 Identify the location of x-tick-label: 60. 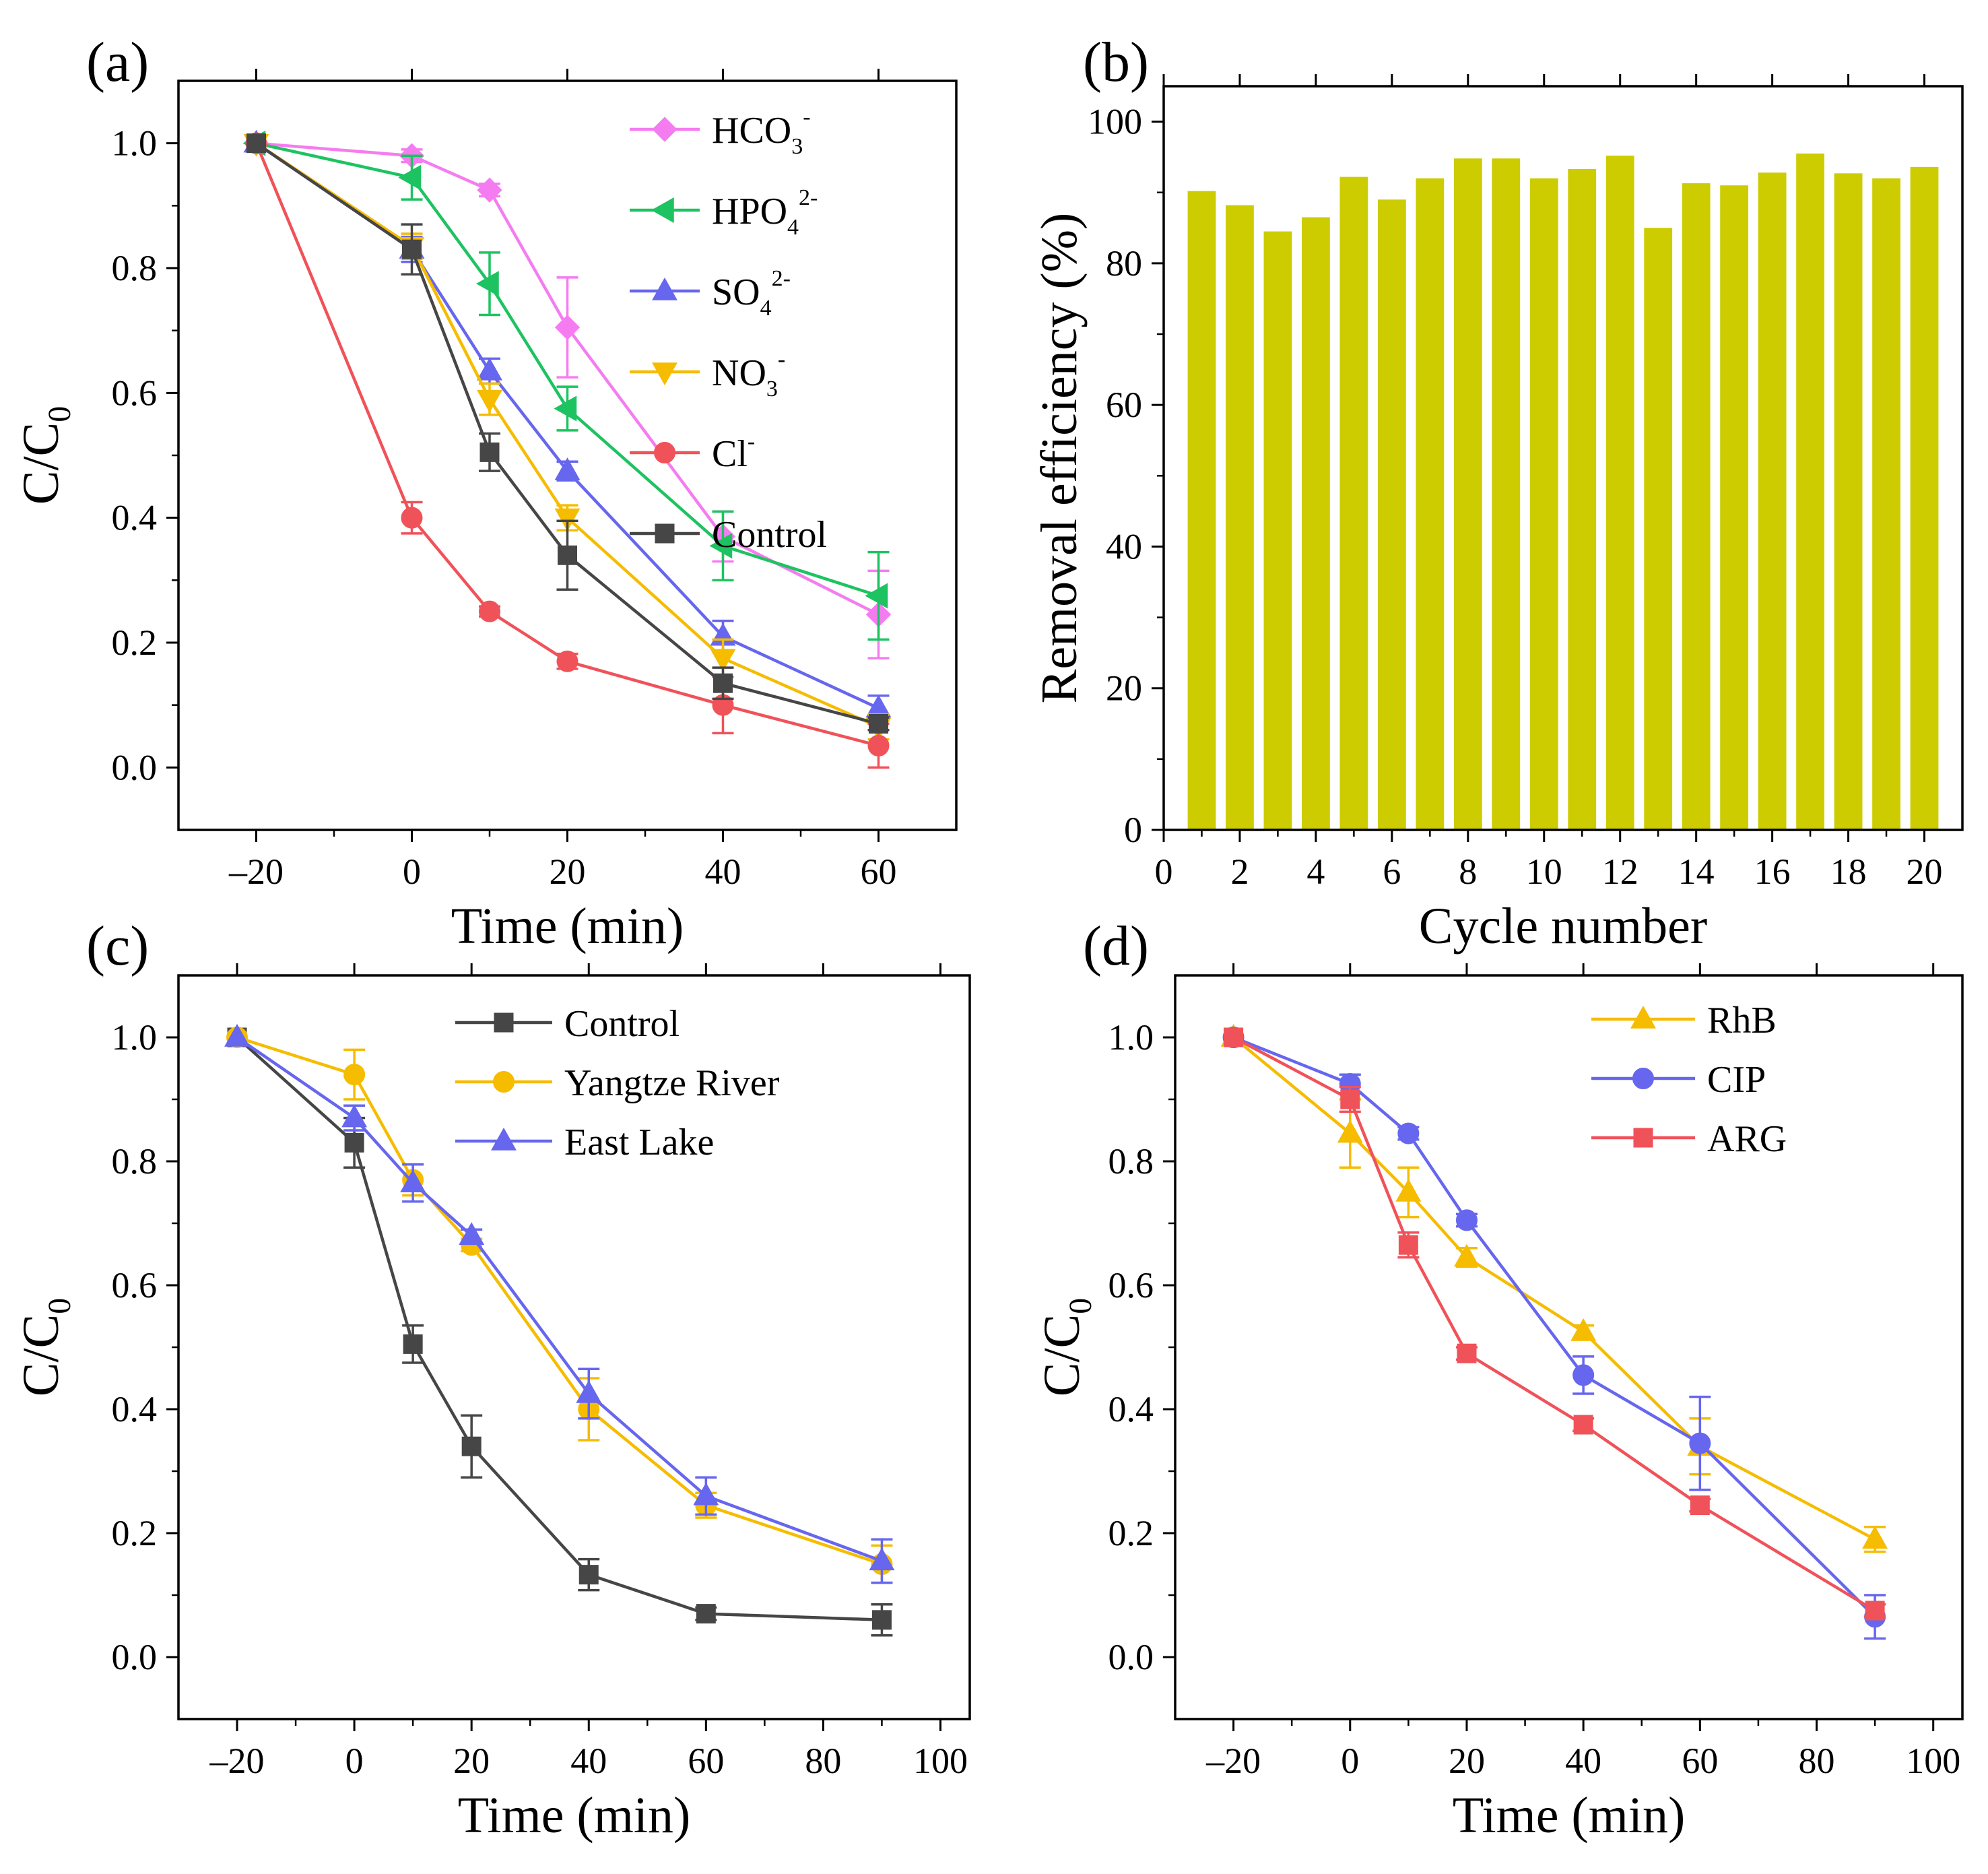
(1700, 1761).